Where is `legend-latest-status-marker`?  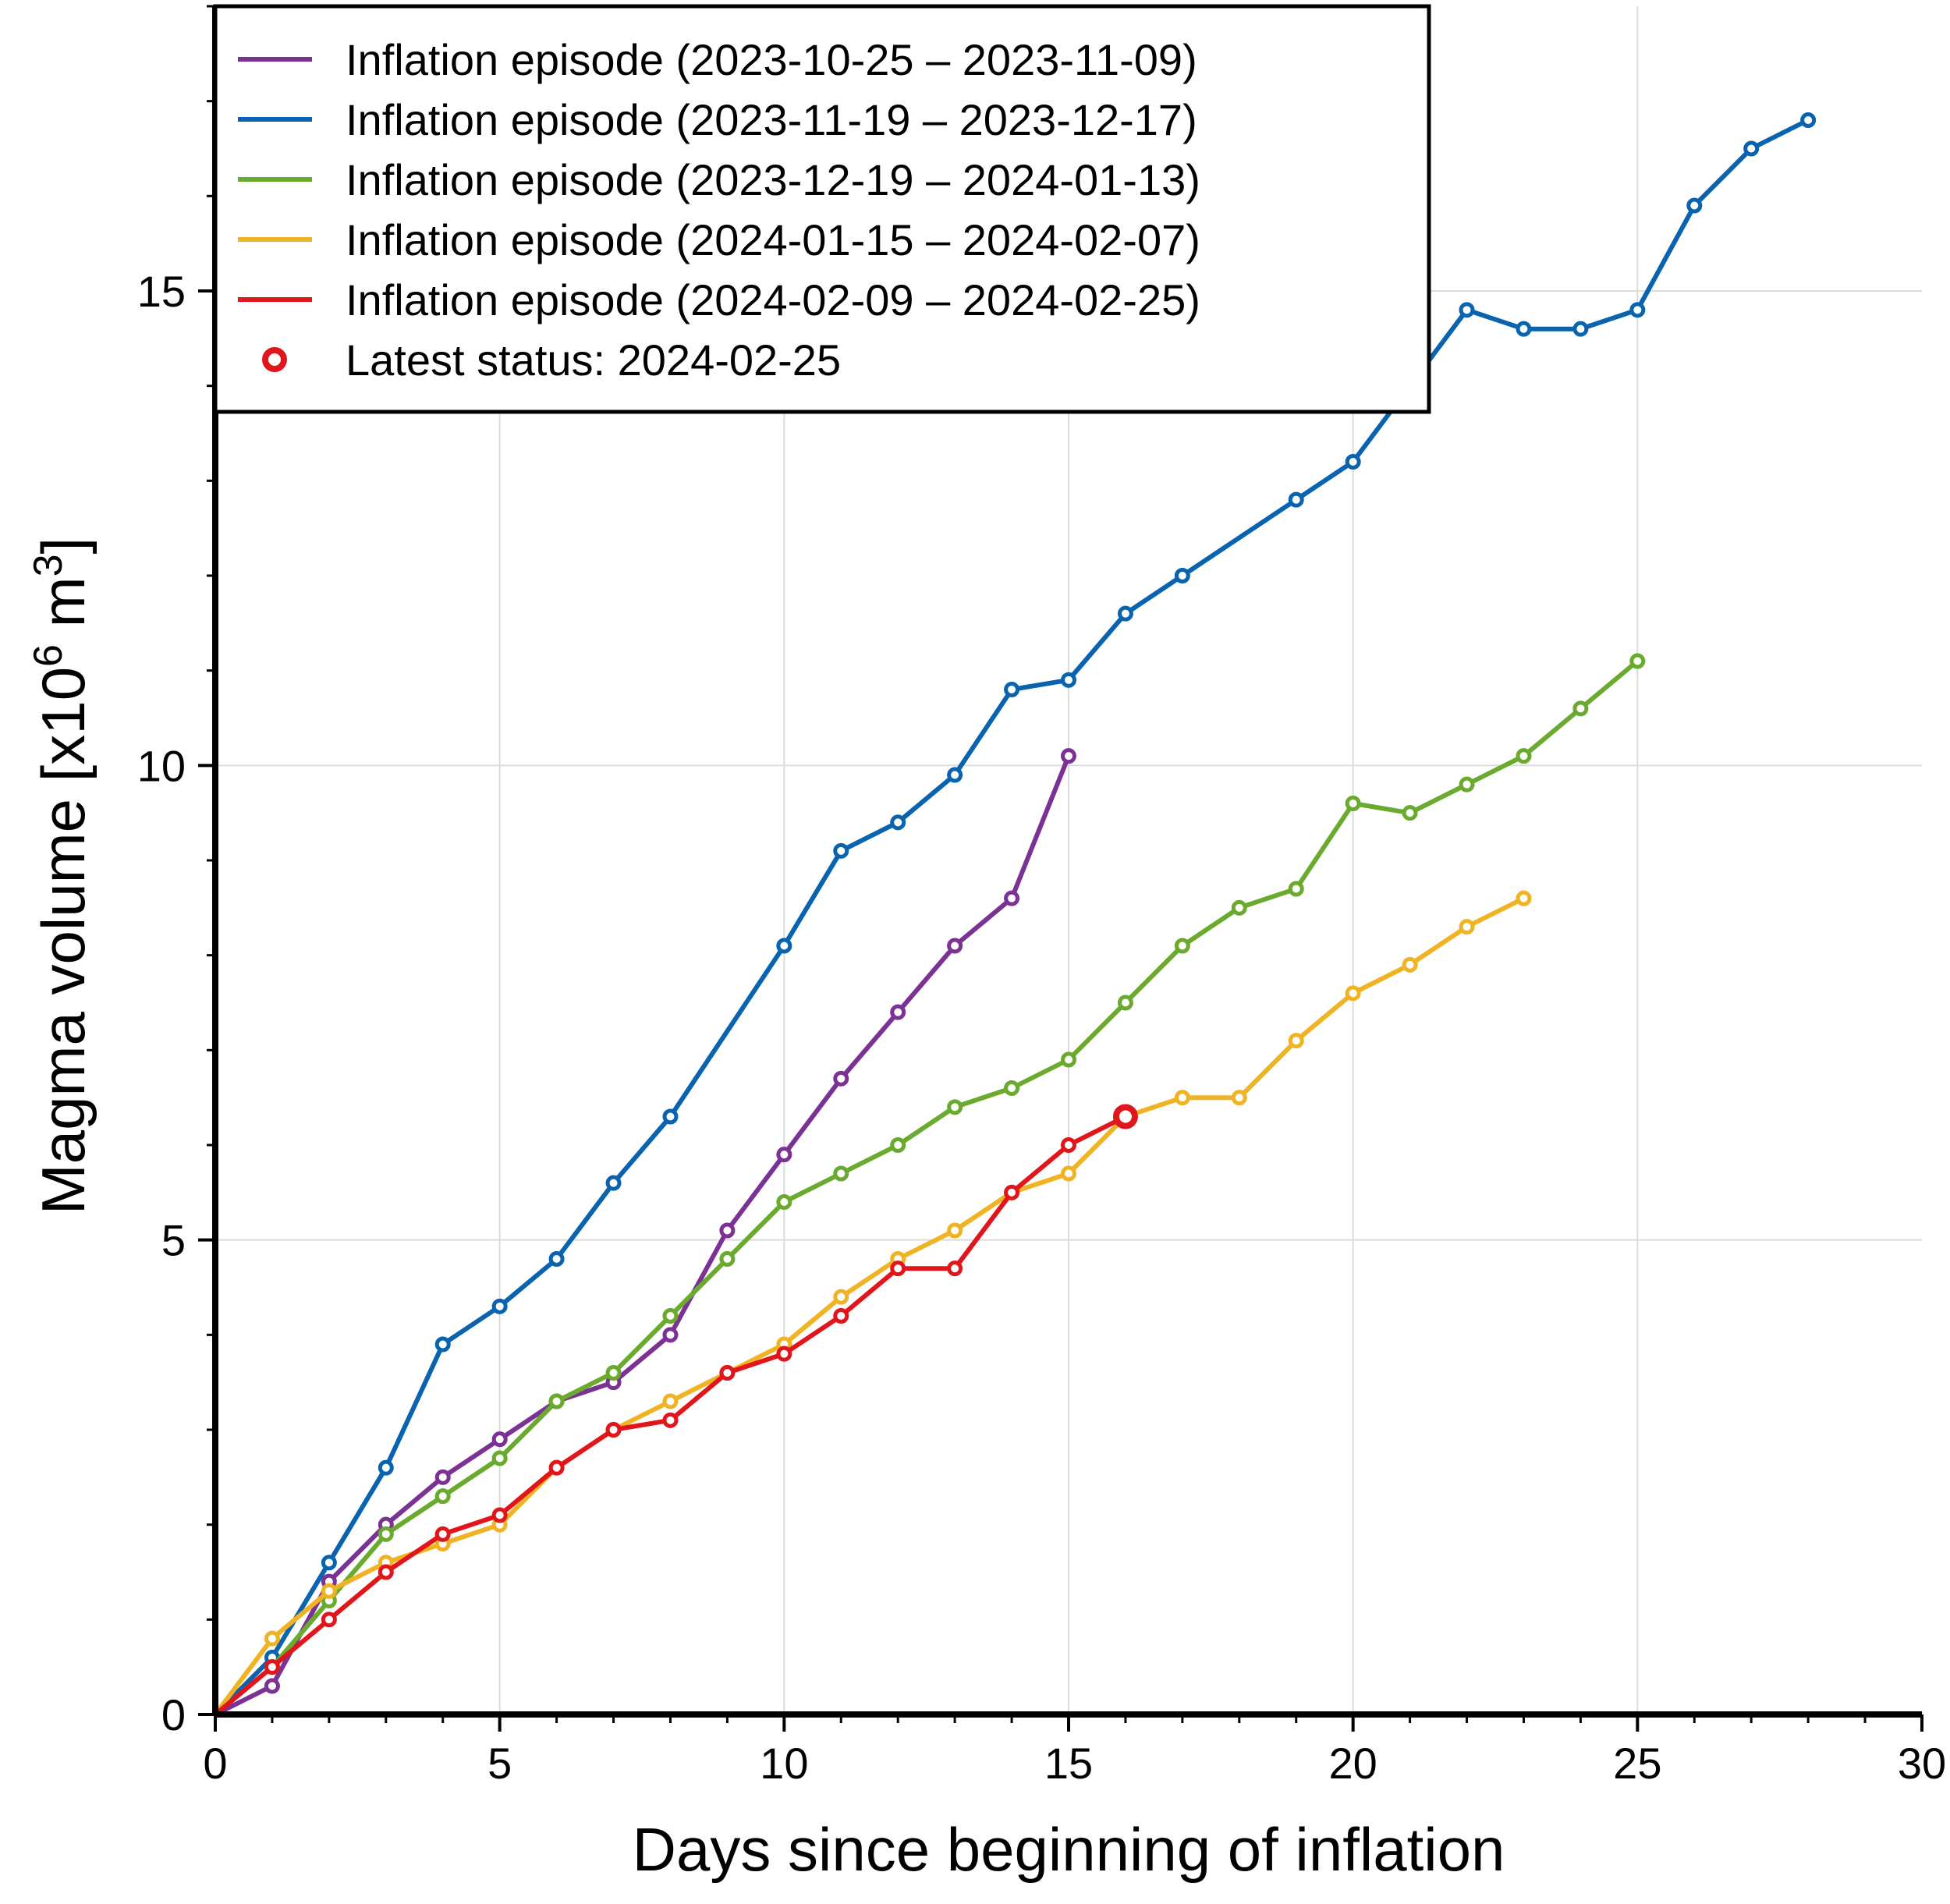
legend-latest-status-marker is located at coordinates (275, 360).